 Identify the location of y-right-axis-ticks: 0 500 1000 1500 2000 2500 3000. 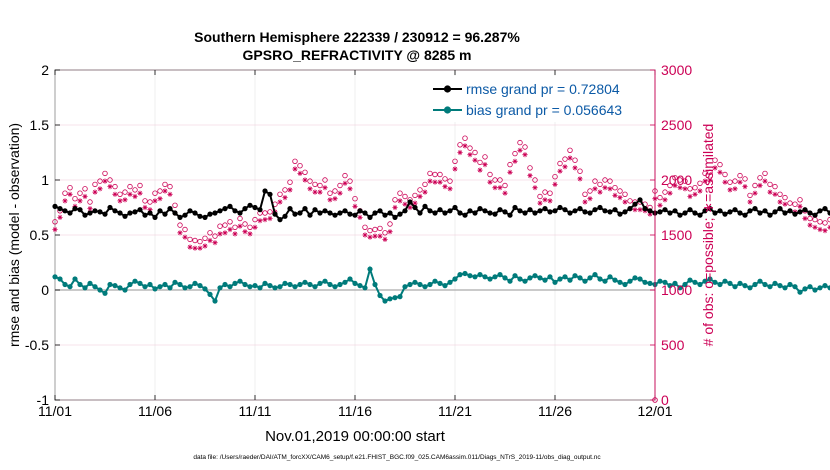
(671, 235).